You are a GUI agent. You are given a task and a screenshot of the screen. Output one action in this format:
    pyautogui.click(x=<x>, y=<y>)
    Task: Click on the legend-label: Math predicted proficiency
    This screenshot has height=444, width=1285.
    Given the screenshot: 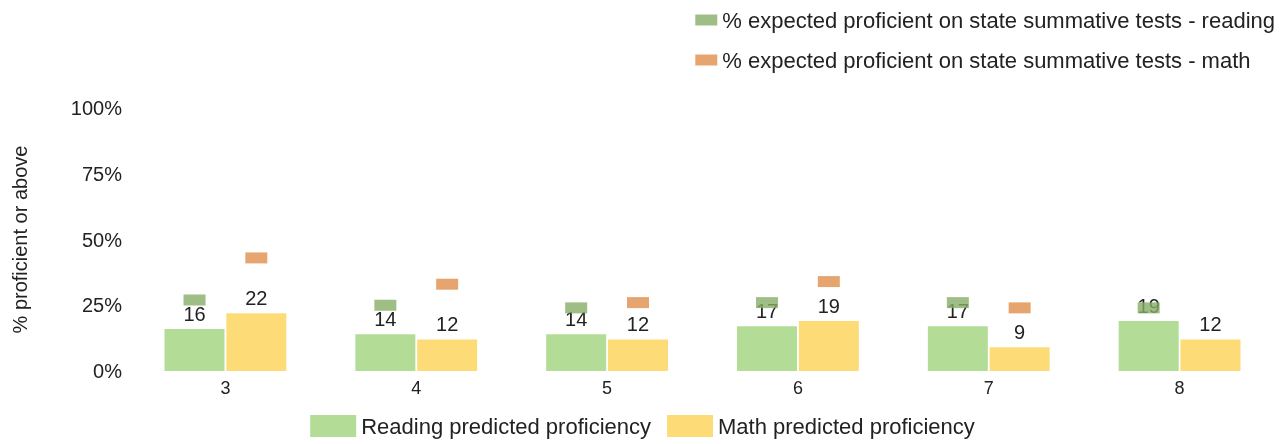 What is the action you would take?
    pyautogui.click(x=846, y=426)
    